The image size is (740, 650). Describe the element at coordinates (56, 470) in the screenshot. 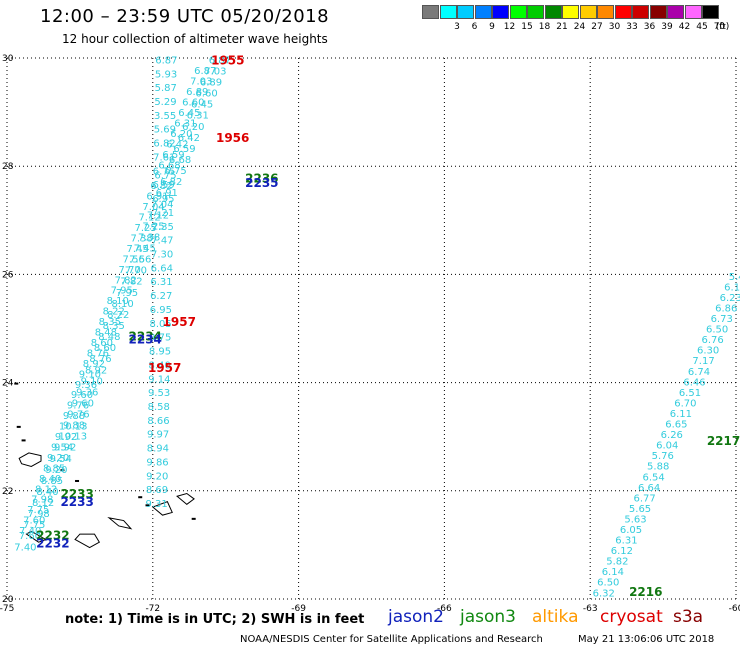

I see `track-value: 9.20` at that location.